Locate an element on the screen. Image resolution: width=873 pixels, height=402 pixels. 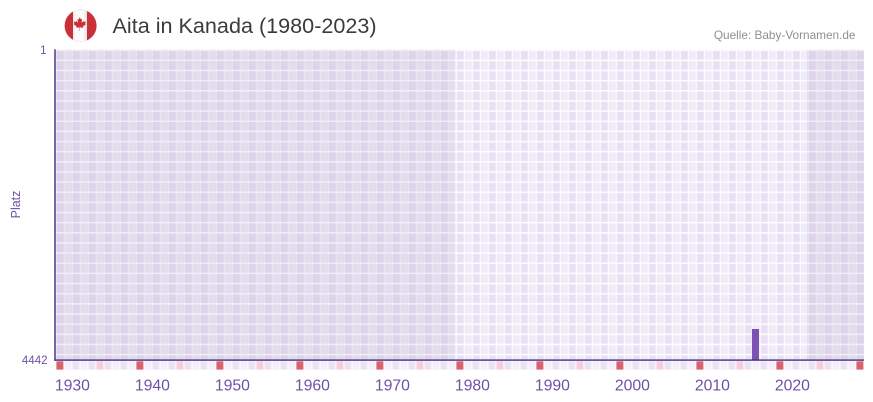
svg-text: Quelle: Baby-Vornamen.de is located at coordinates (785, 35).